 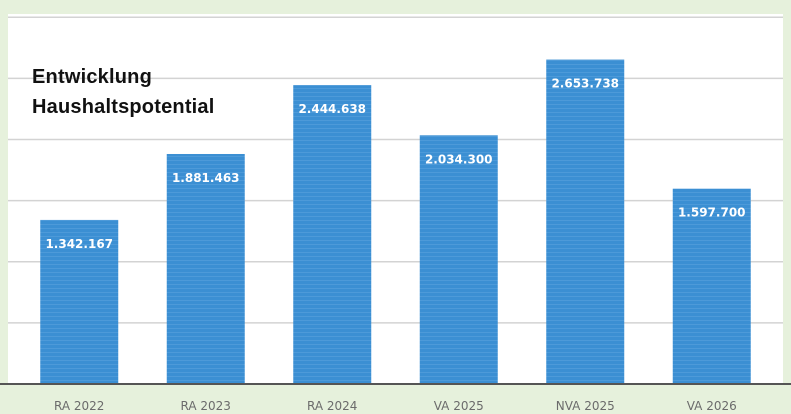 I want to click on x-tick-label: NVA 2025, so click(x=585, y=406).